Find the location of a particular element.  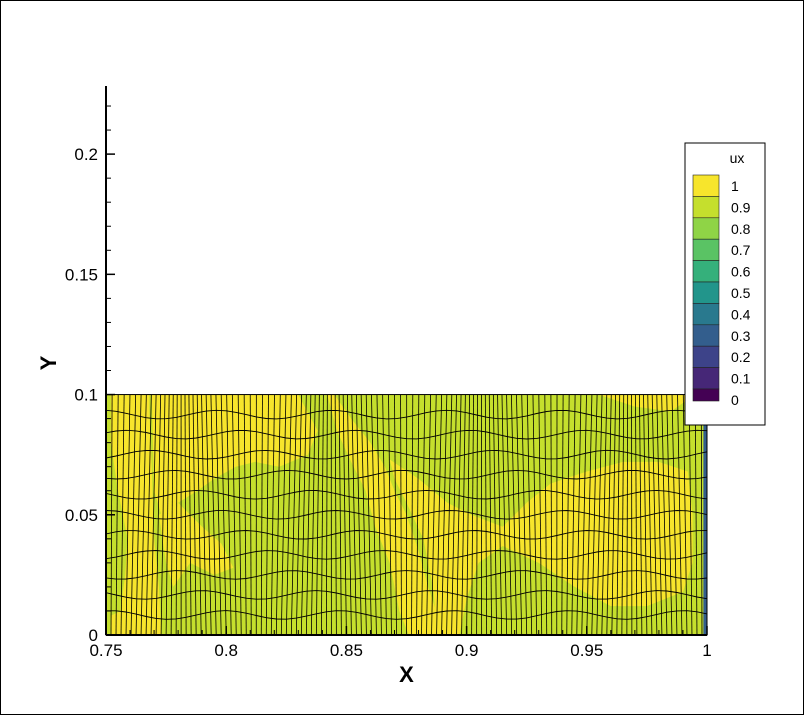

y-tick-label: 0.1 is located at coordinates (86, 395).